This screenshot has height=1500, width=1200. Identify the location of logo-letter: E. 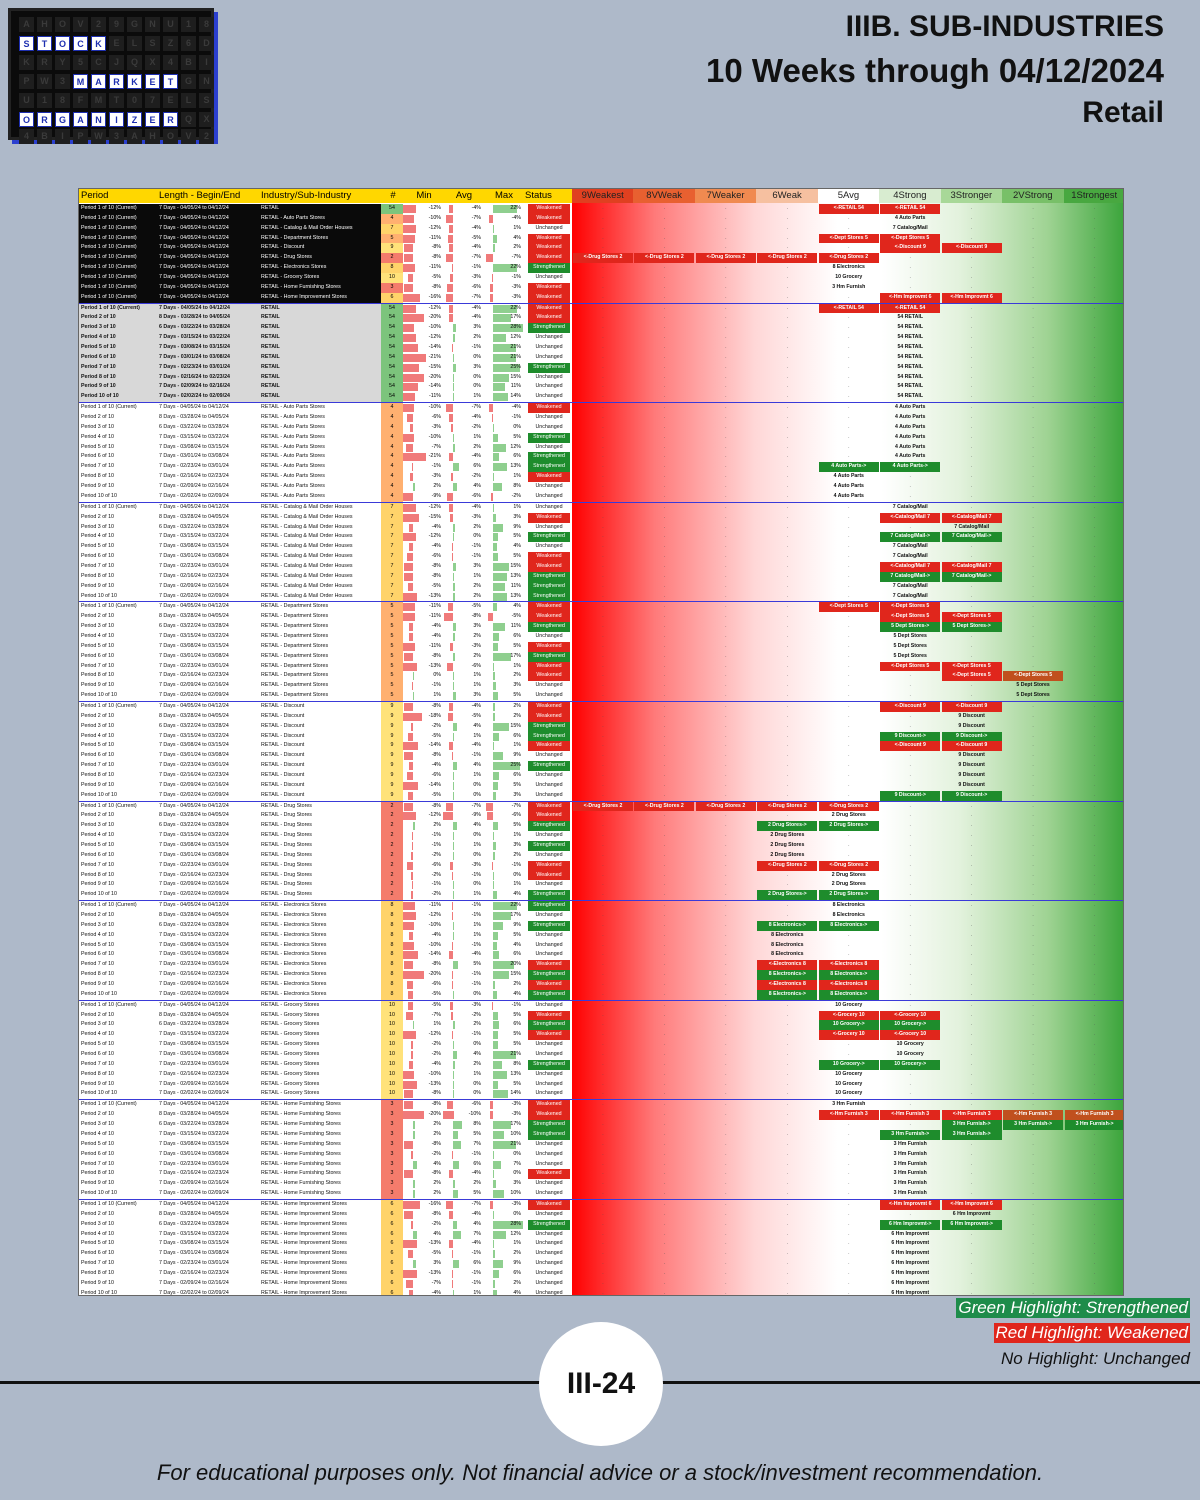
(116, 43).